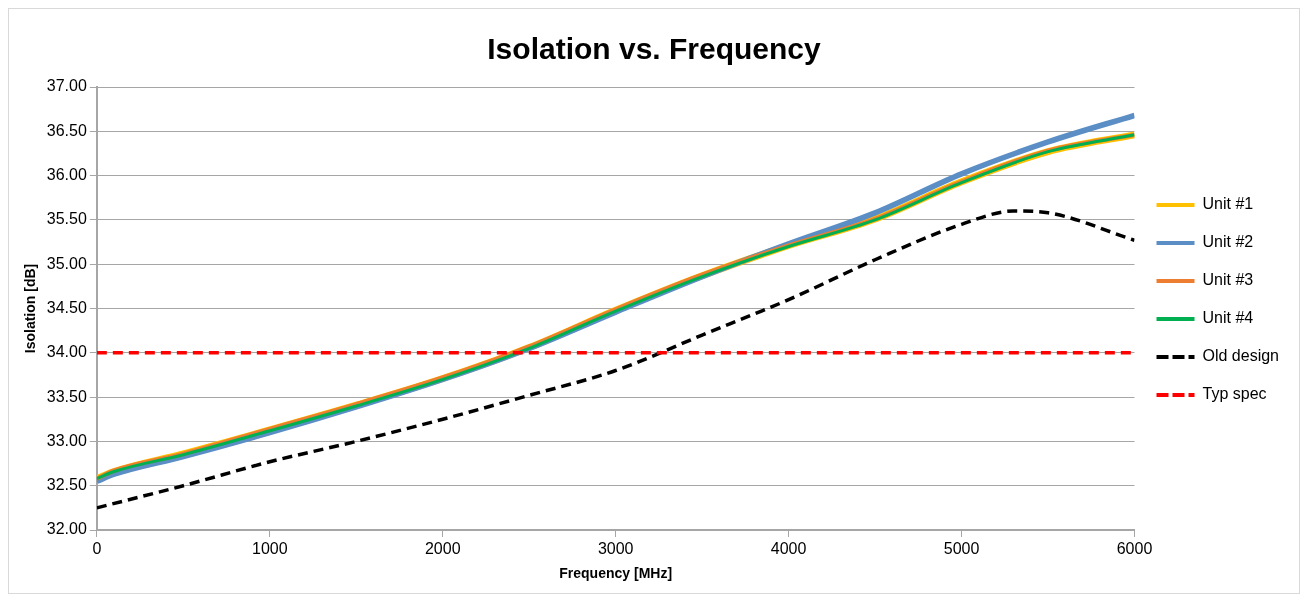 The image size is (1312, 602). I want to click on y-tick-label: 35.50, so click(66, 219).